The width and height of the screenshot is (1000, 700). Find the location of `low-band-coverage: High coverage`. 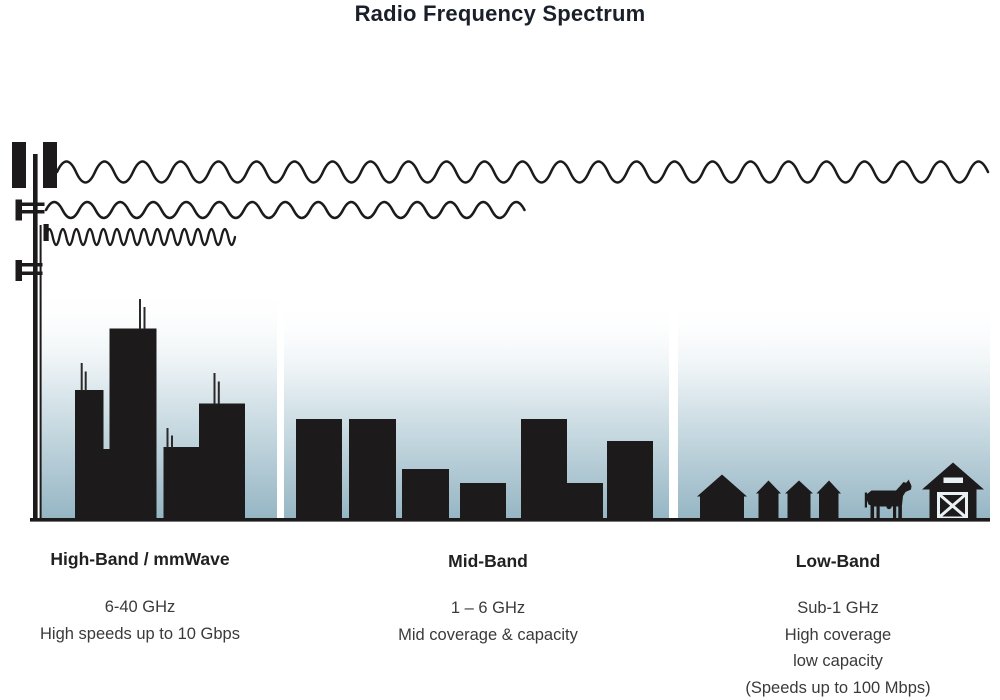

low-band-coverage: High coverage is located at coordinates (838, 634).